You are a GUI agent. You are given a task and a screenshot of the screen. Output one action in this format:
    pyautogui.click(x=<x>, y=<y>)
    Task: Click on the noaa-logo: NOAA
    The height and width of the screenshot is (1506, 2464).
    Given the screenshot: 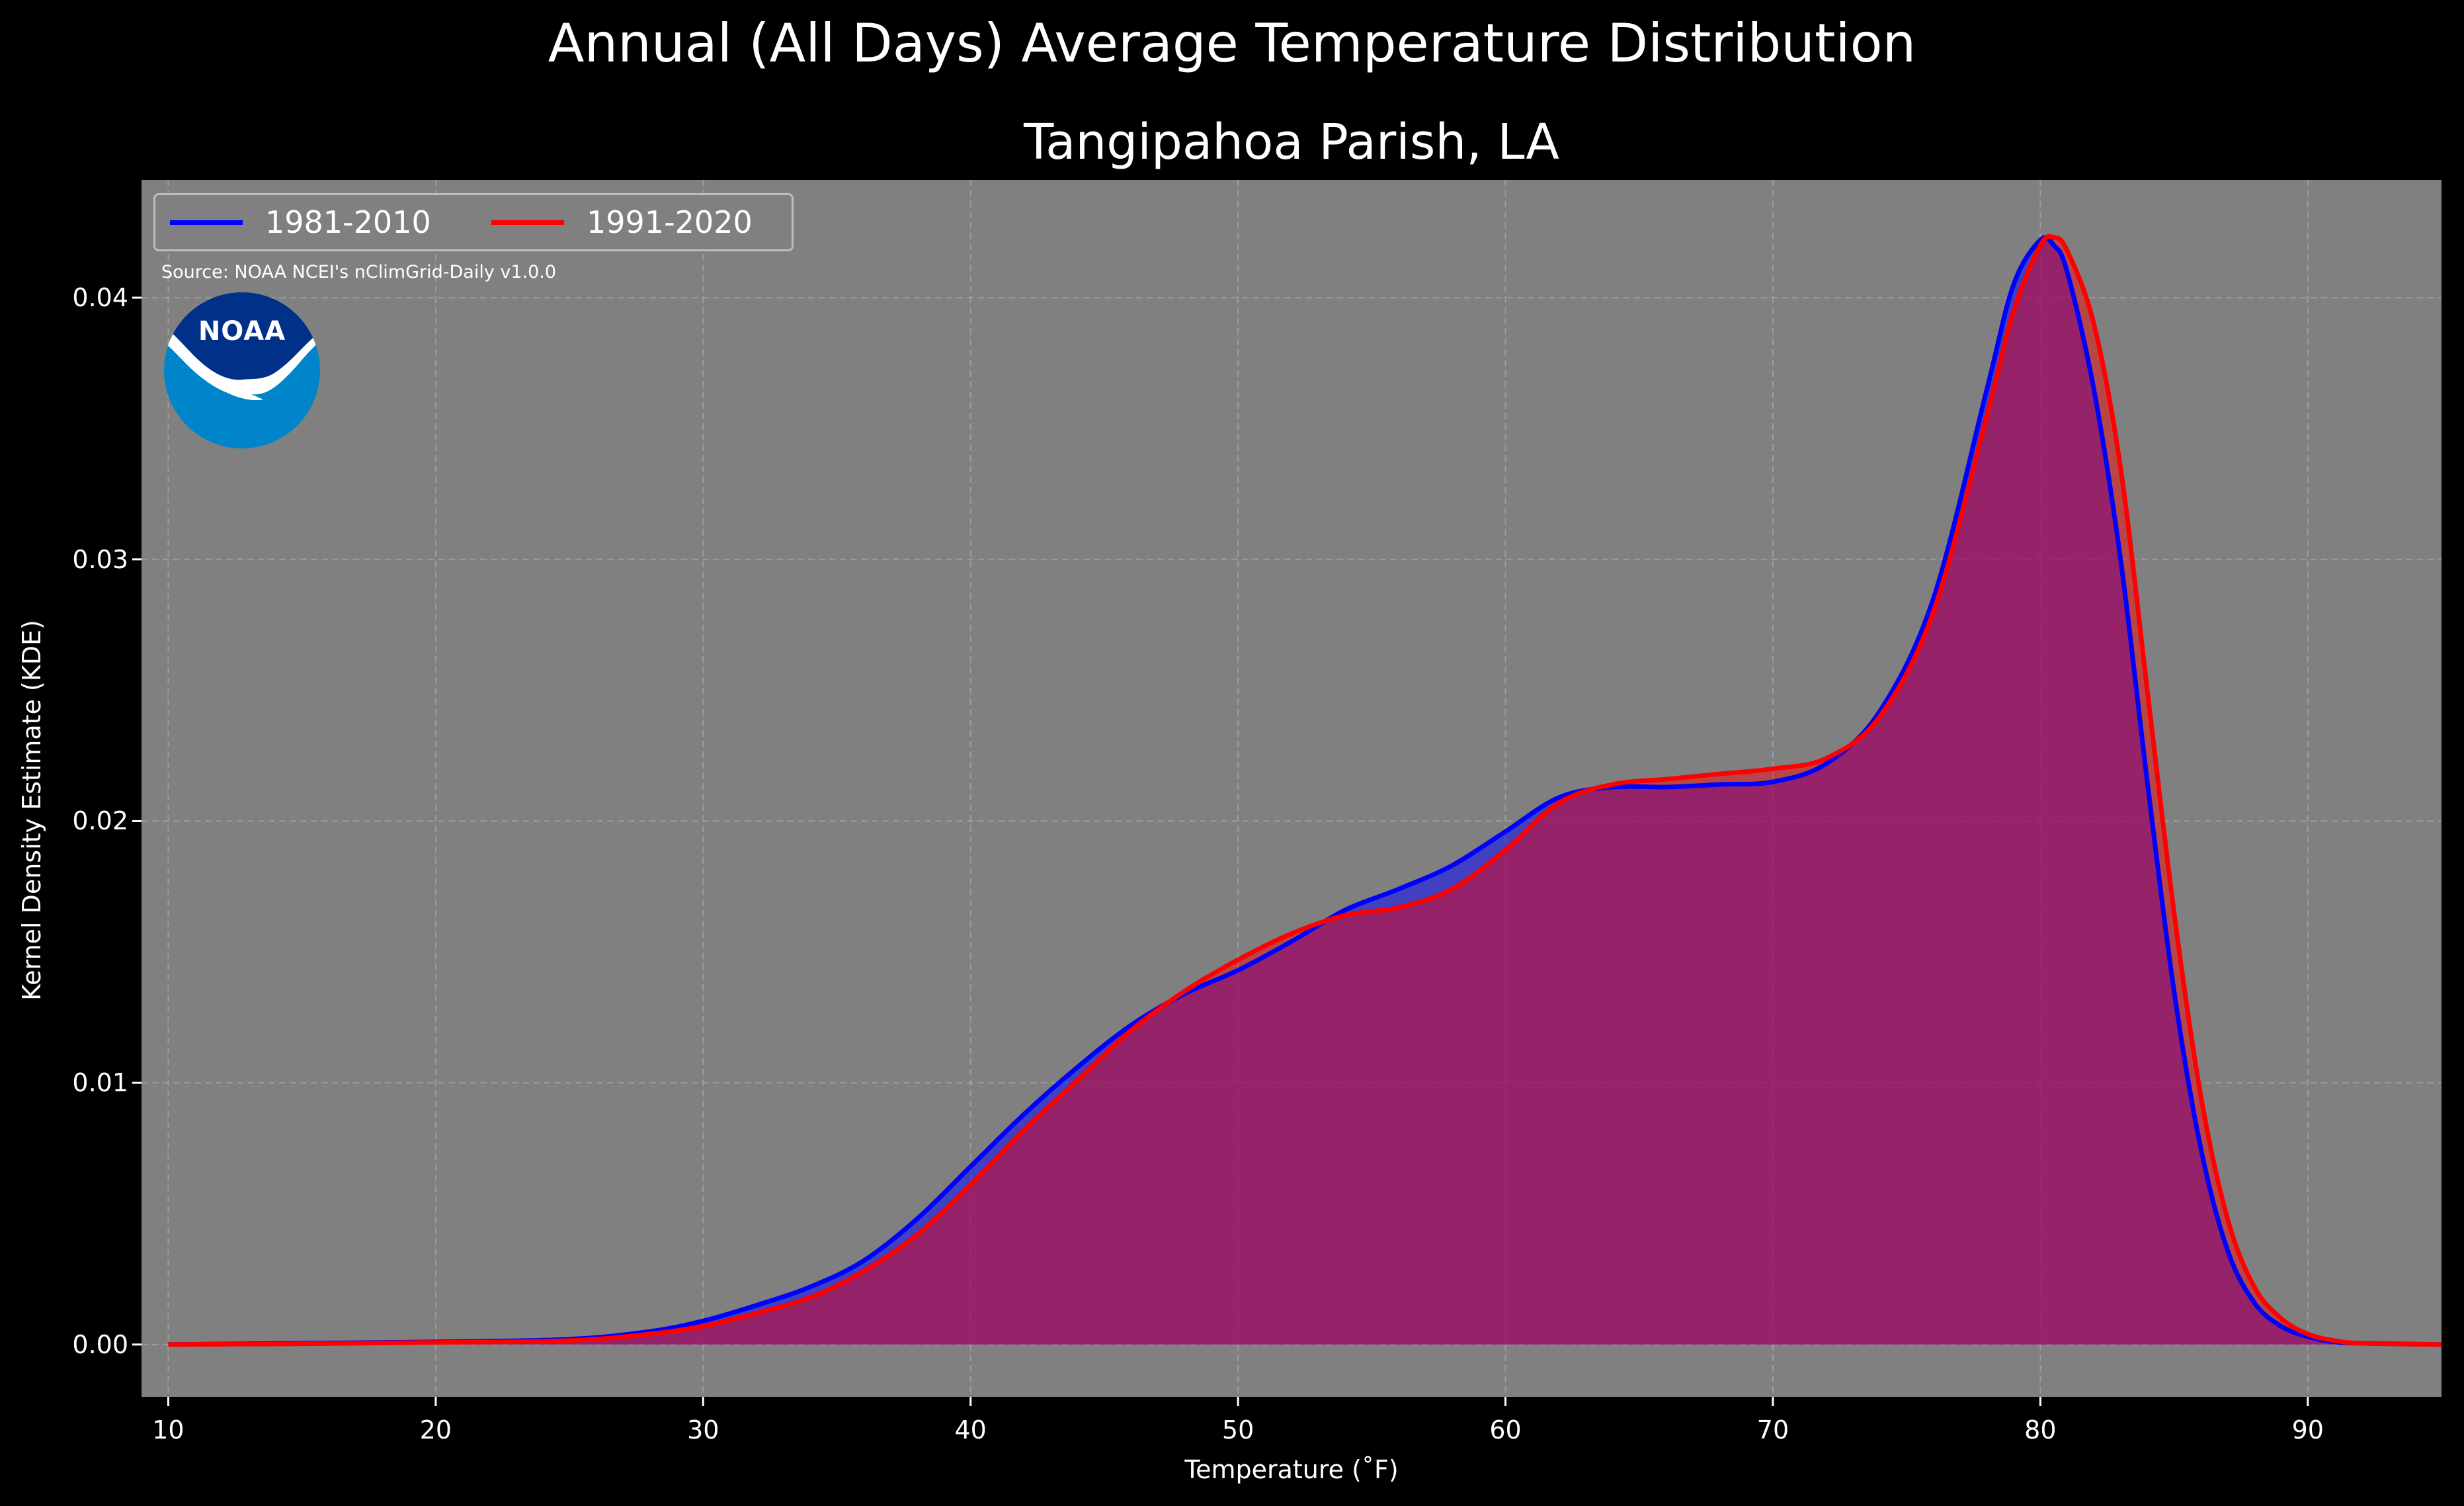 What is the action you would take?
    pyautogui.click(x=242, y=370)
    